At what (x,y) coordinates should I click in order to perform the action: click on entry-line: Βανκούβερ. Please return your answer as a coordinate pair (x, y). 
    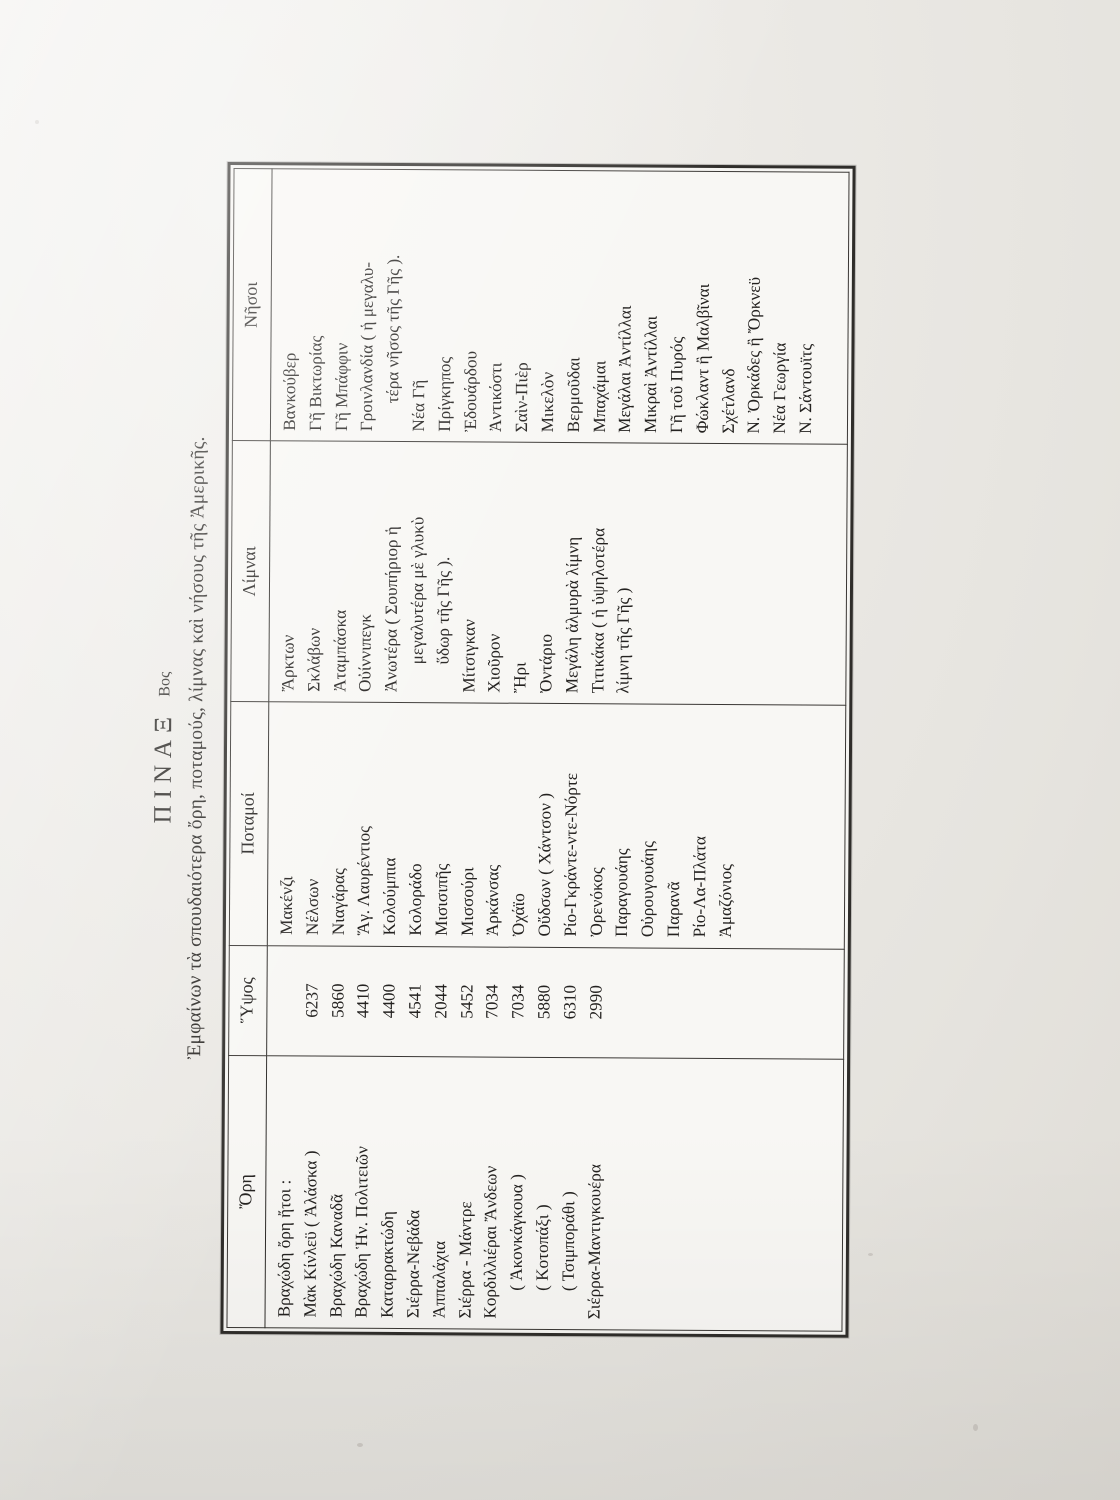
    Looking at the image, I should click on (289, 391).